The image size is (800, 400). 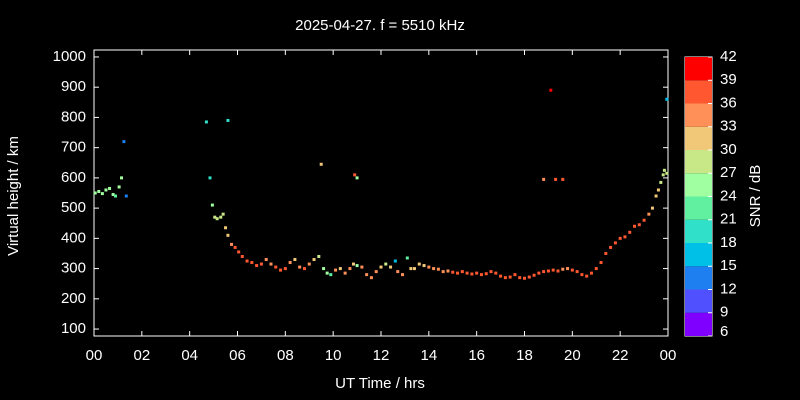 What do you see at coordinates (572, 355) in the screenshot?
I see `x-tick-label: 20` at bounding box center [572, 355].